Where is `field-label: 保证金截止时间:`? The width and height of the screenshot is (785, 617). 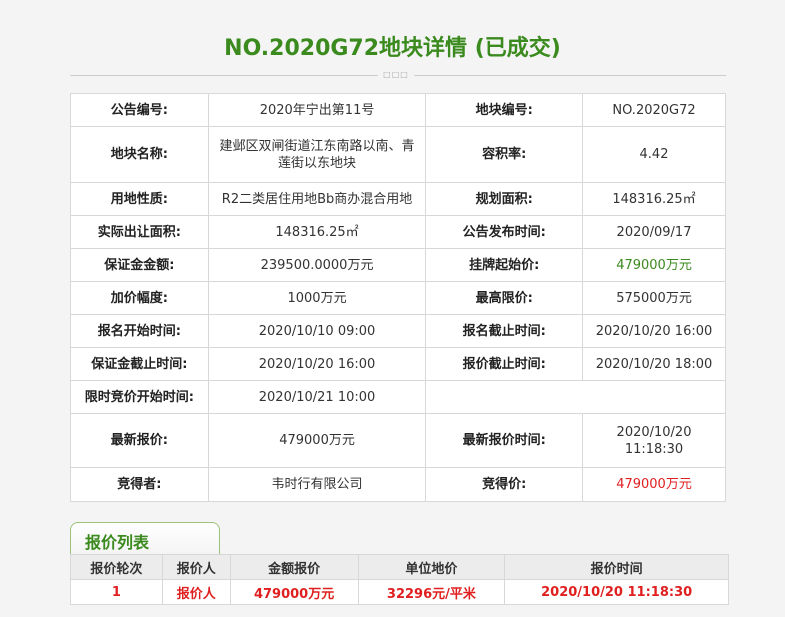
field-label: 保证金截止时间: is located at coordinates (139, 364).